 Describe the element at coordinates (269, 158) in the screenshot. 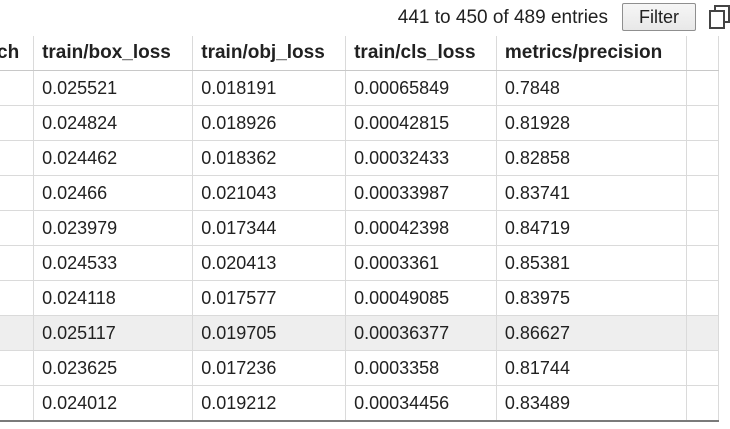

I see `obj-loss-cell: 0.018362` at that location.